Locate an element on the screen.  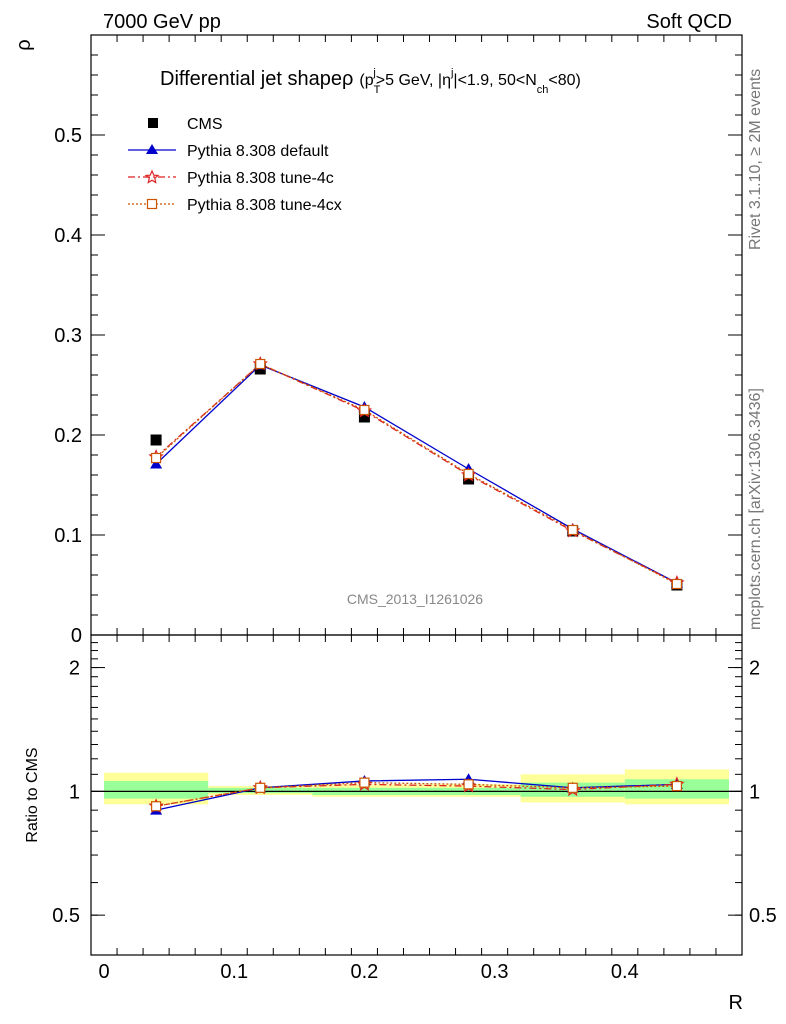
legend-marker-tune4cx is located at coordinates (152, 204).